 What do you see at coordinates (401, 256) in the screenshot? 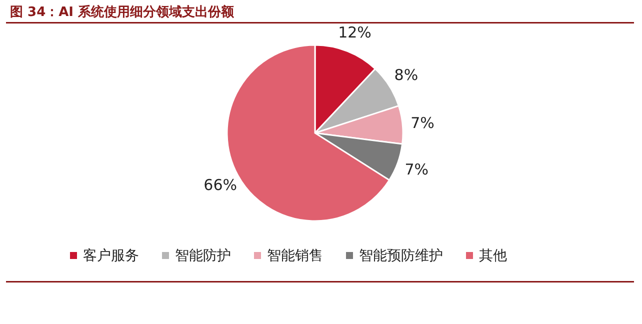
I see `legend-label: 智能预防维护` at bounding box center [401, 256].